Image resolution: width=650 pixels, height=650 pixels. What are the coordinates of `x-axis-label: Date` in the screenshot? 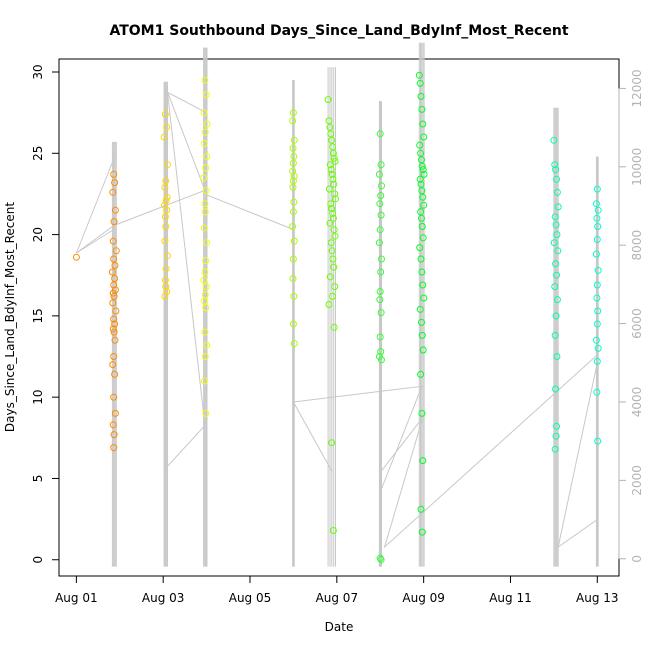 It's located at (339, 627).